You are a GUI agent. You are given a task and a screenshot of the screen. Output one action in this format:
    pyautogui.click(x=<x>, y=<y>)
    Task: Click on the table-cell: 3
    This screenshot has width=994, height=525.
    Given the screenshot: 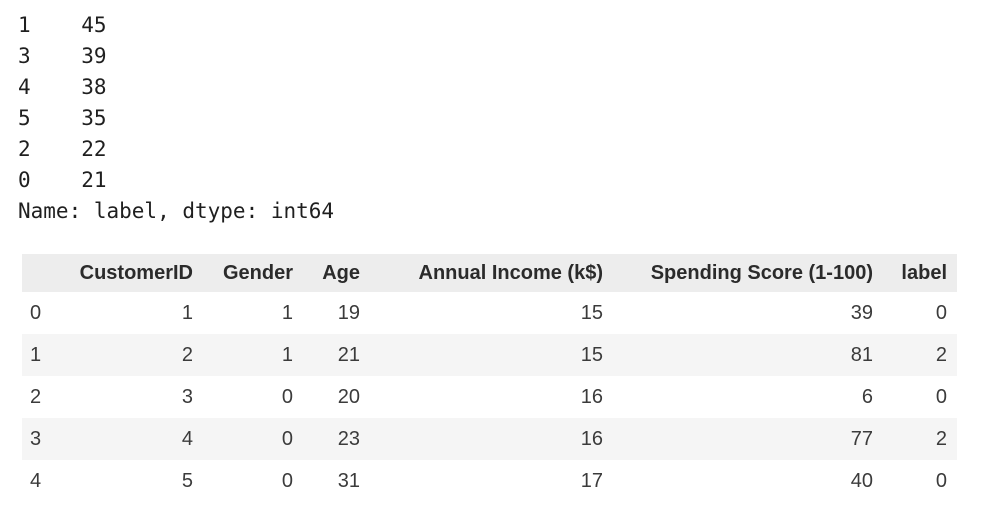 What is the action you would take?
    pyautogui.click(x=187, y=396)
    